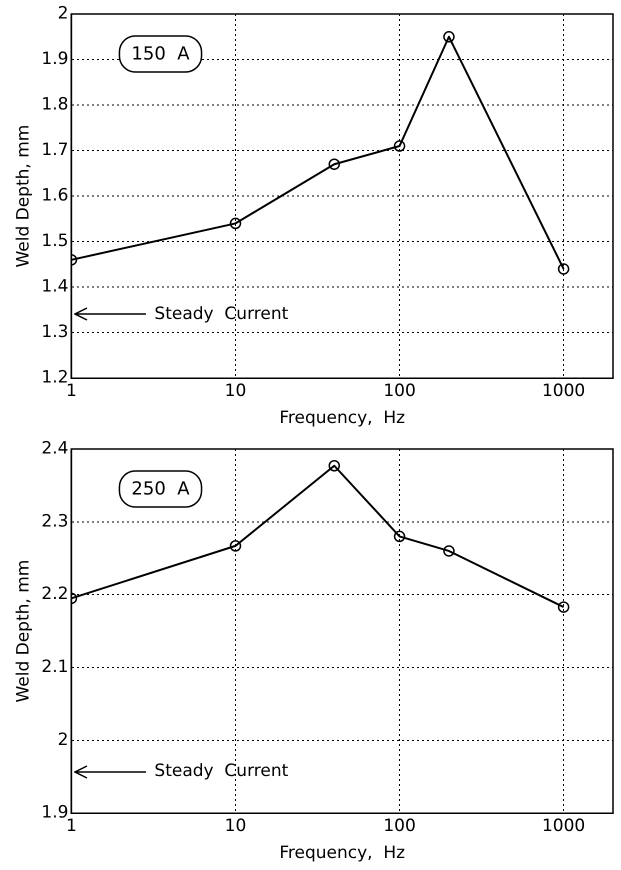  What do you see at coordinates (54, 196) in the screenshot?
I see `y-tick-label: 1.6` at bounding box center [54, 196].